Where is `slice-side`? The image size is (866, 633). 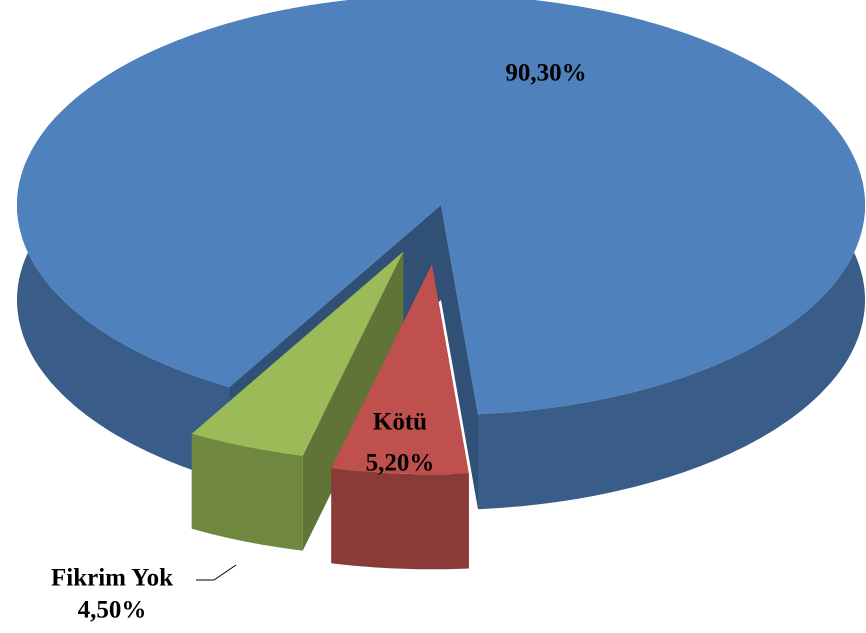 slice-side is located at coordinates (459, 357).